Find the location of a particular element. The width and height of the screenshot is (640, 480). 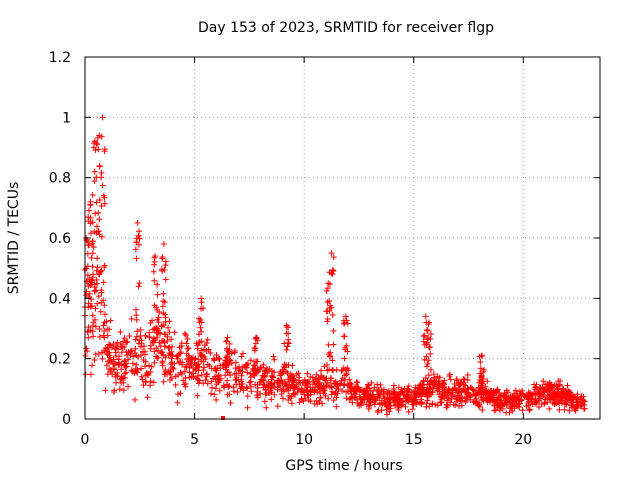

x-tick-label: 10 is located at coordinates (304, 440).